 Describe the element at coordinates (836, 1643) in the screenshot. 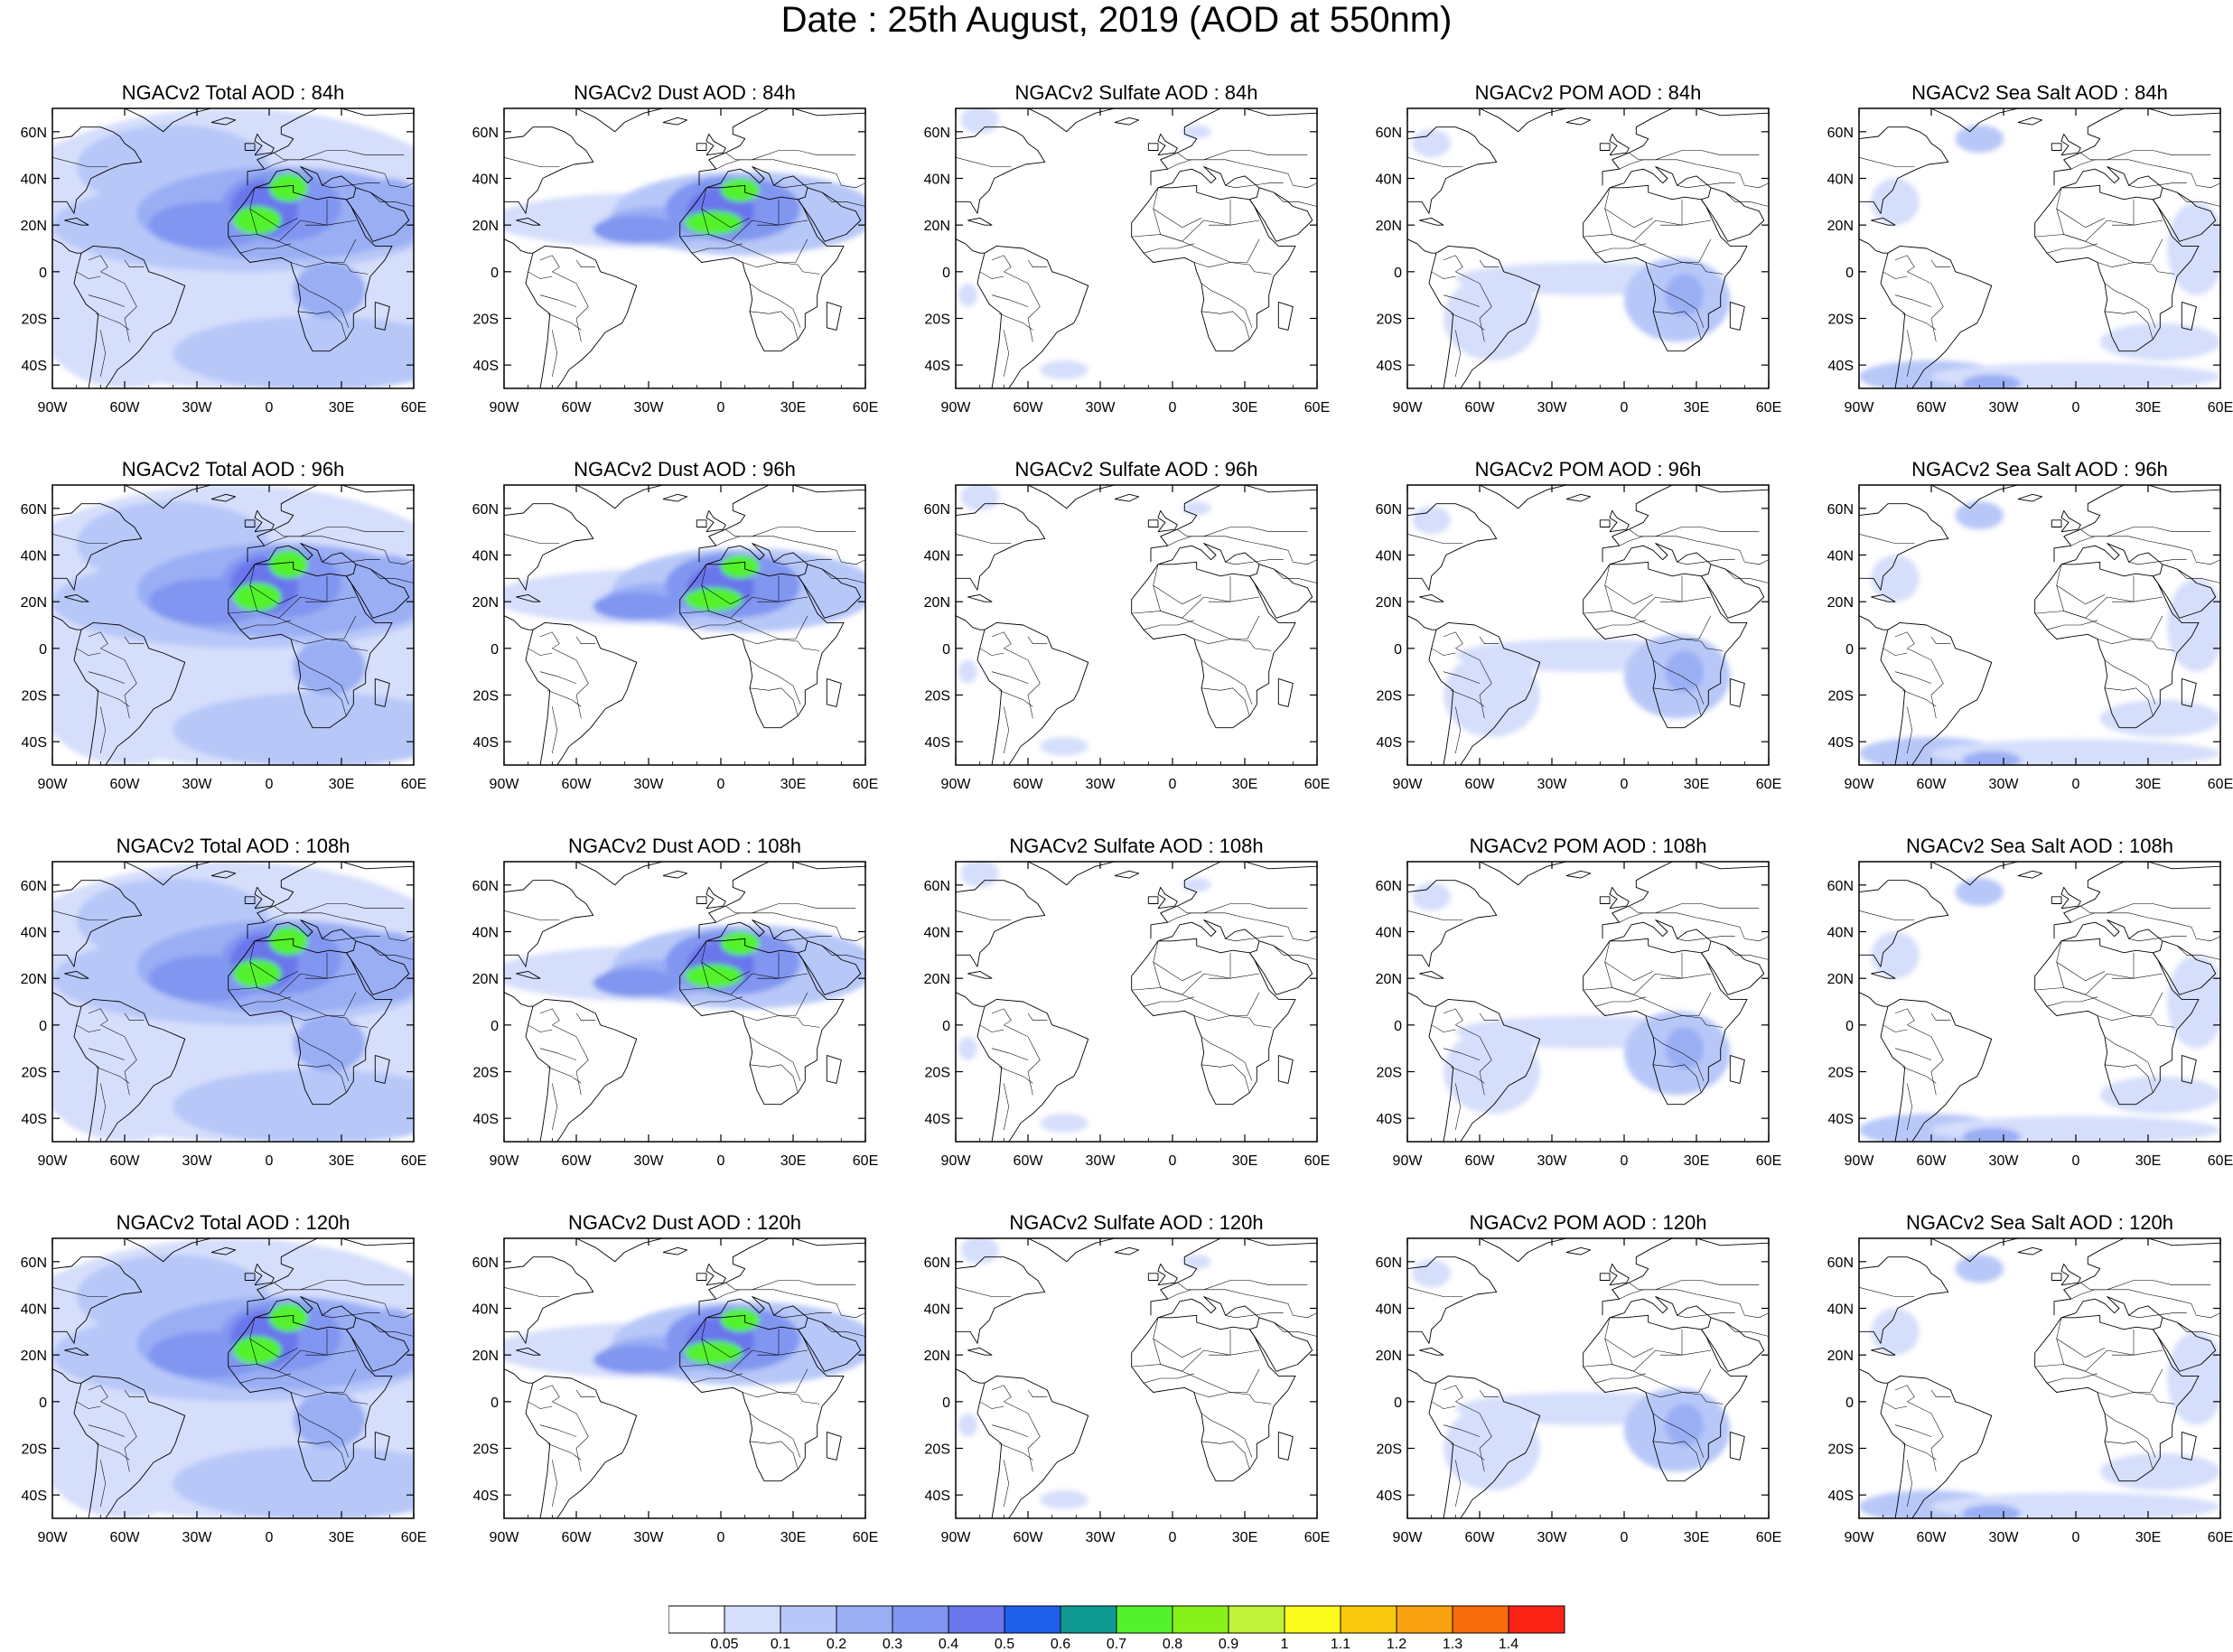

I see `colorbar-label: 0.2` at that location.